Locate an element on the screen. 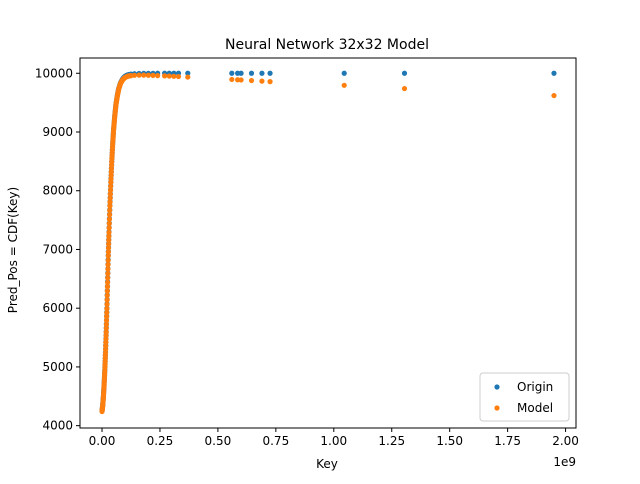  y-tick-label: 7000 is located at coordinates (57, 249).